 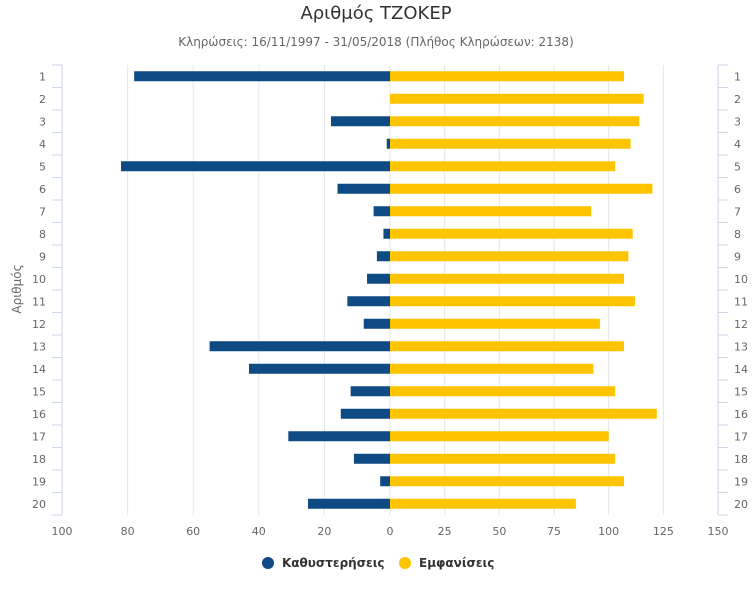 What do you see at coordinates (741, 301) in the screenshot?
I see `category-label-right: 11` at bounding box center [741, 301].